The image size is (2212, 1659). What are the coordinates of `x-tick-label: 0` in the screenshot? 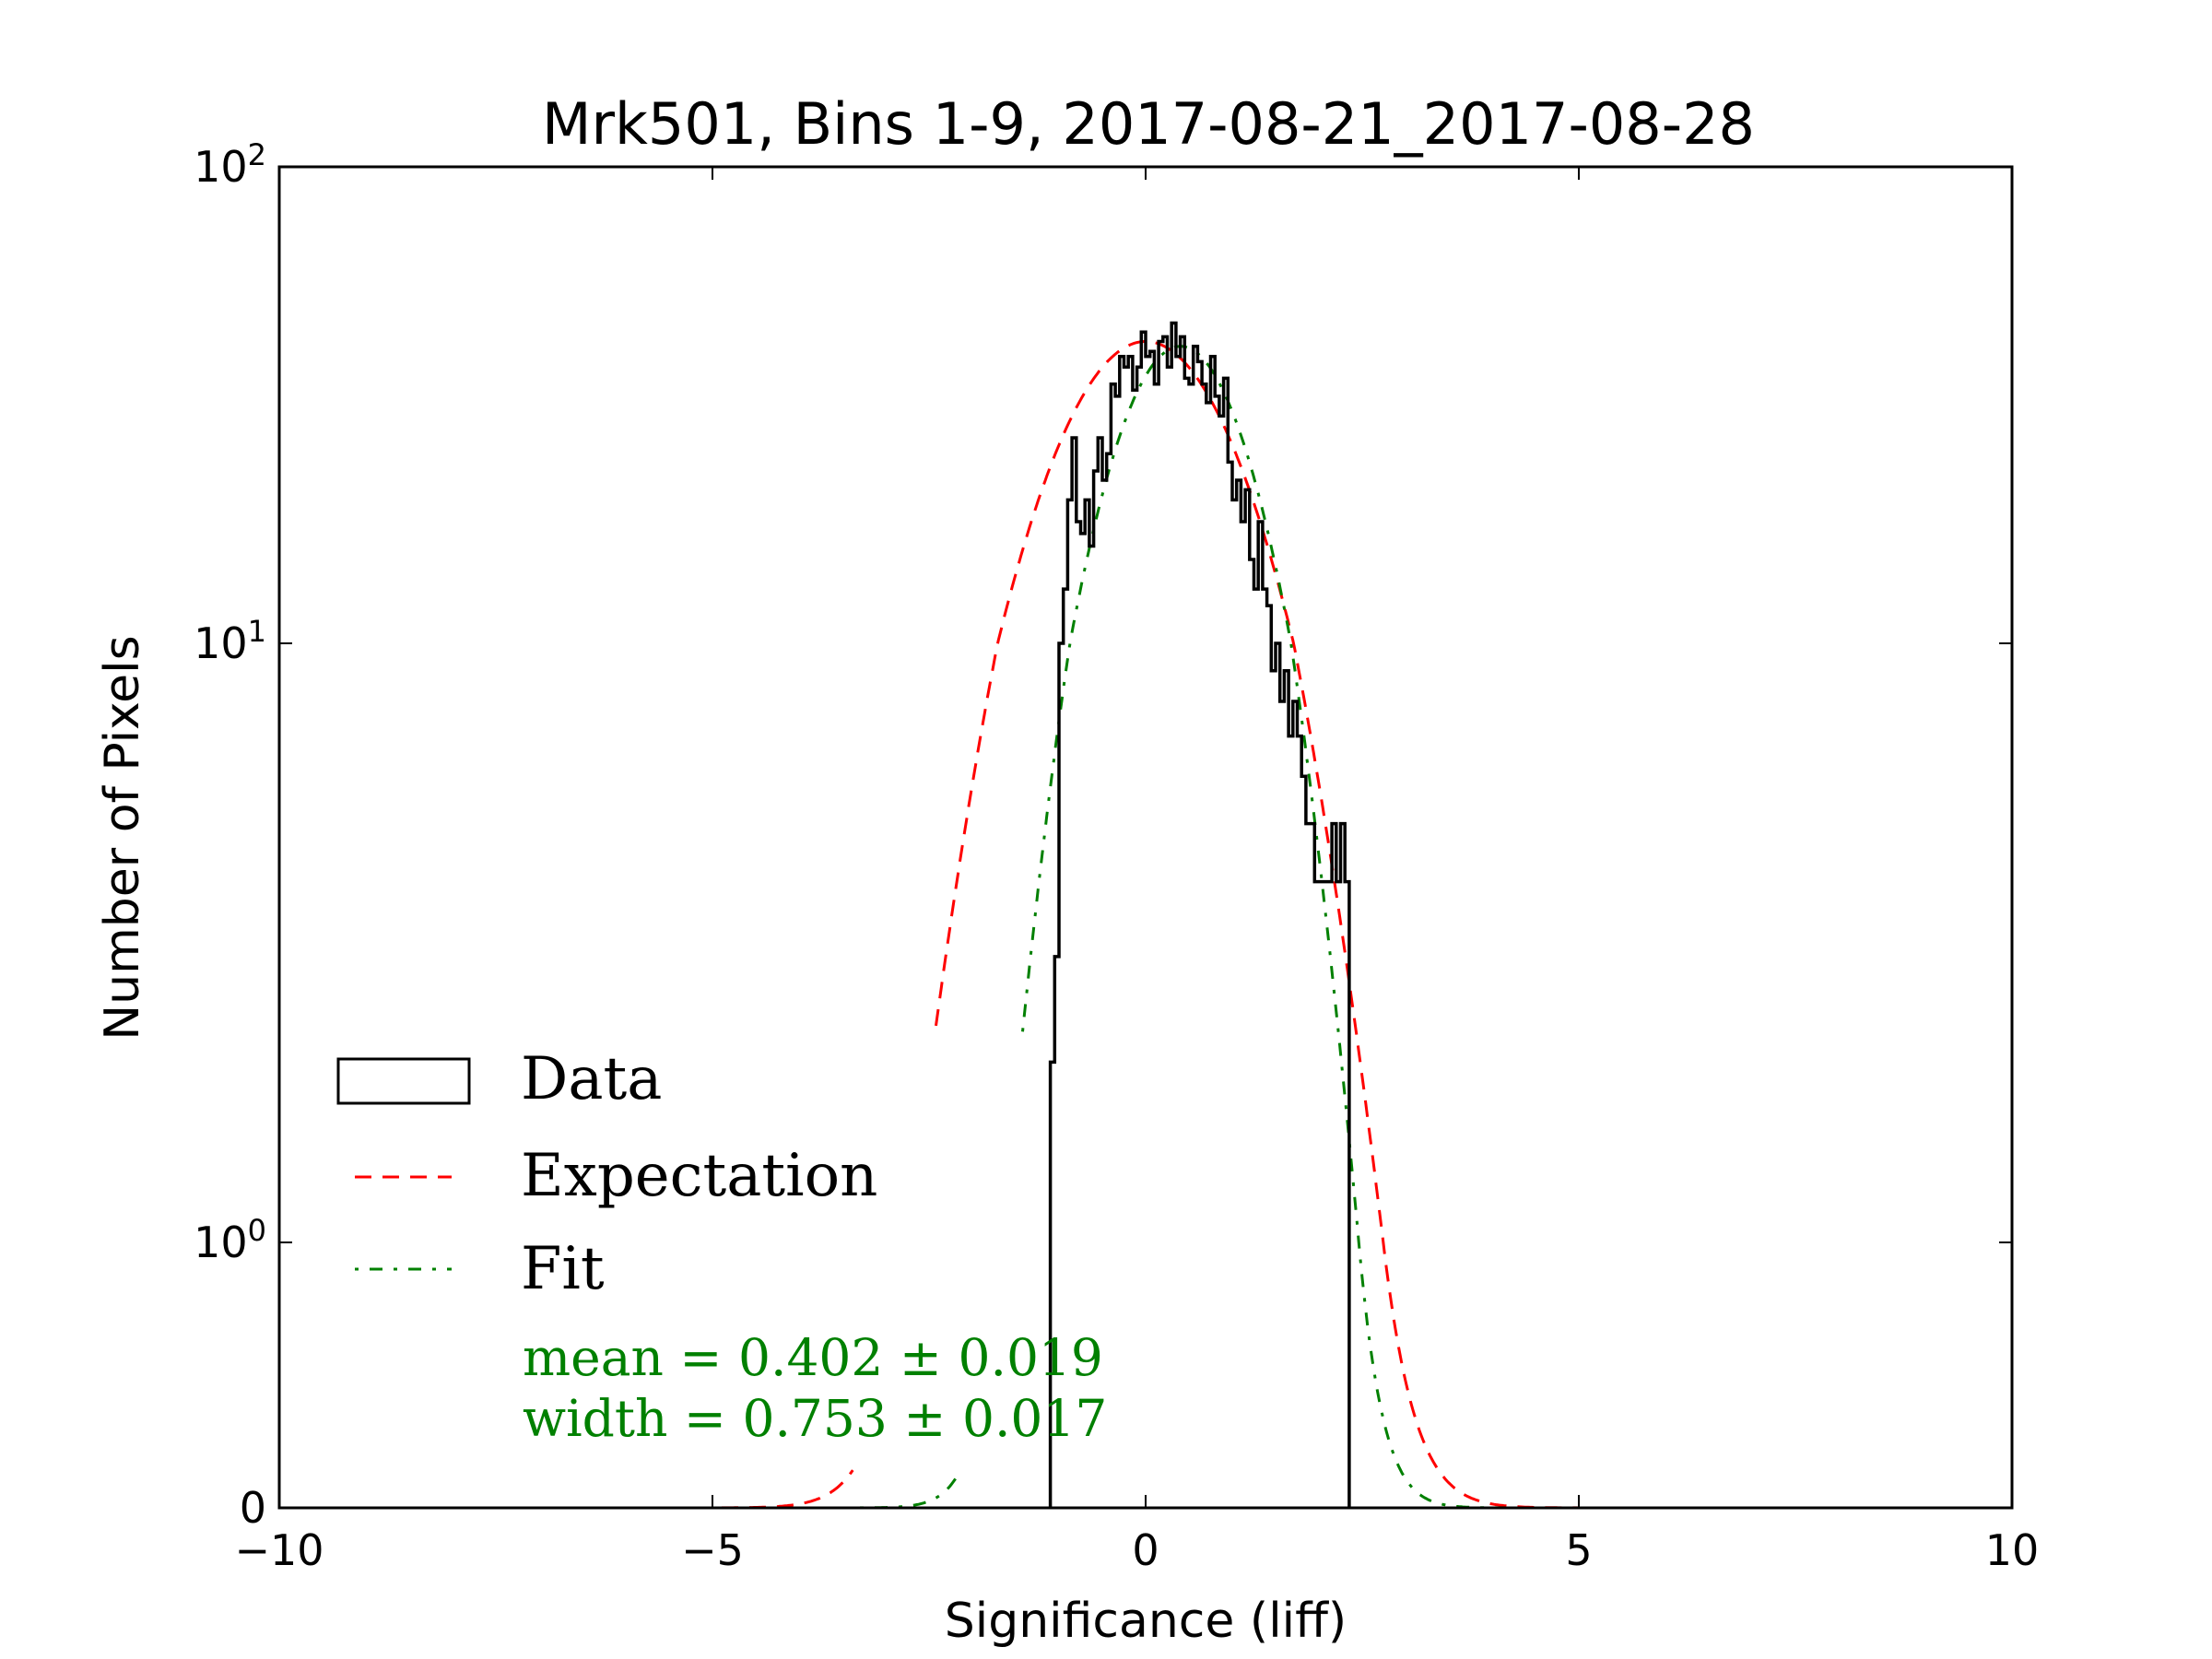 It's located at (1145, 1550).